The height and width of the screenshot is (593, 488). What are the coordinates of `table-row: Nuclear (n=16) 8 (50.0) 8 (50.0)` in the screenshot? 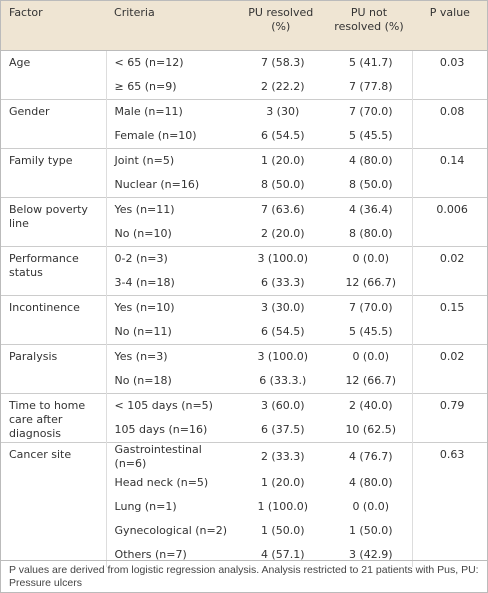 It's located at (244, 185).